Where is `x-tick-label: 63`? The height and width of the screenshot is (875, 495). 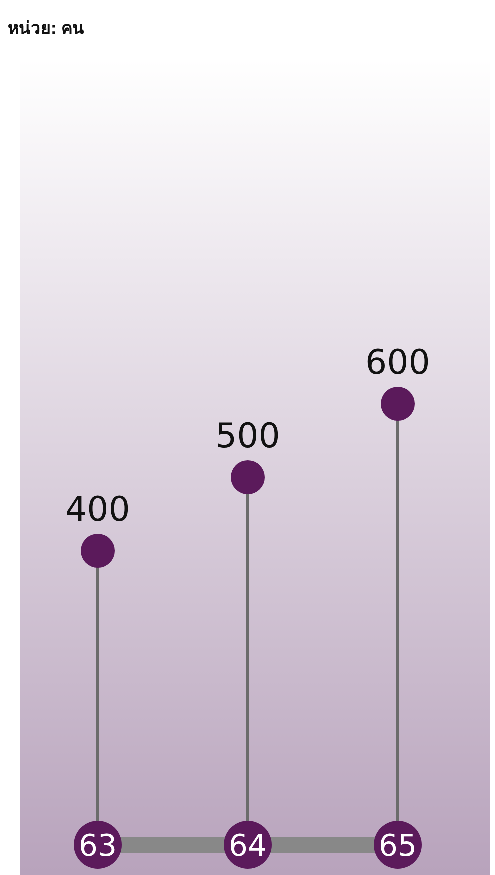 x-tick-label: 63 is located at coordinates (98, 846).